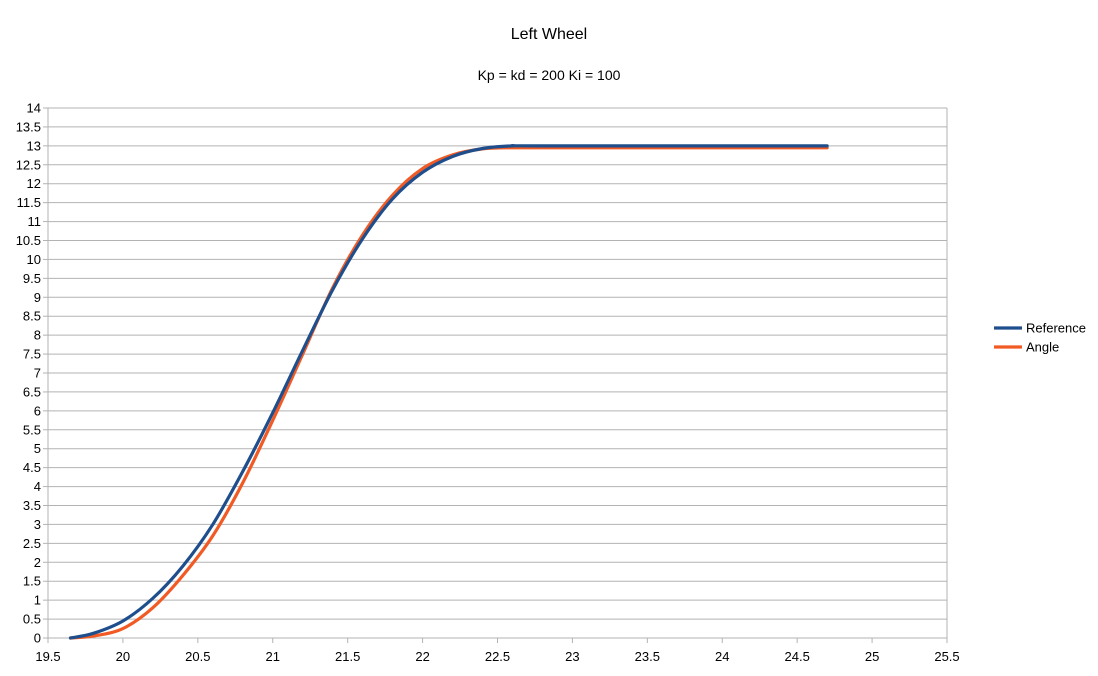 This screenshot has height=676, width=1098. I want to click on chart-title: Left Wheel, so click(549, 34).